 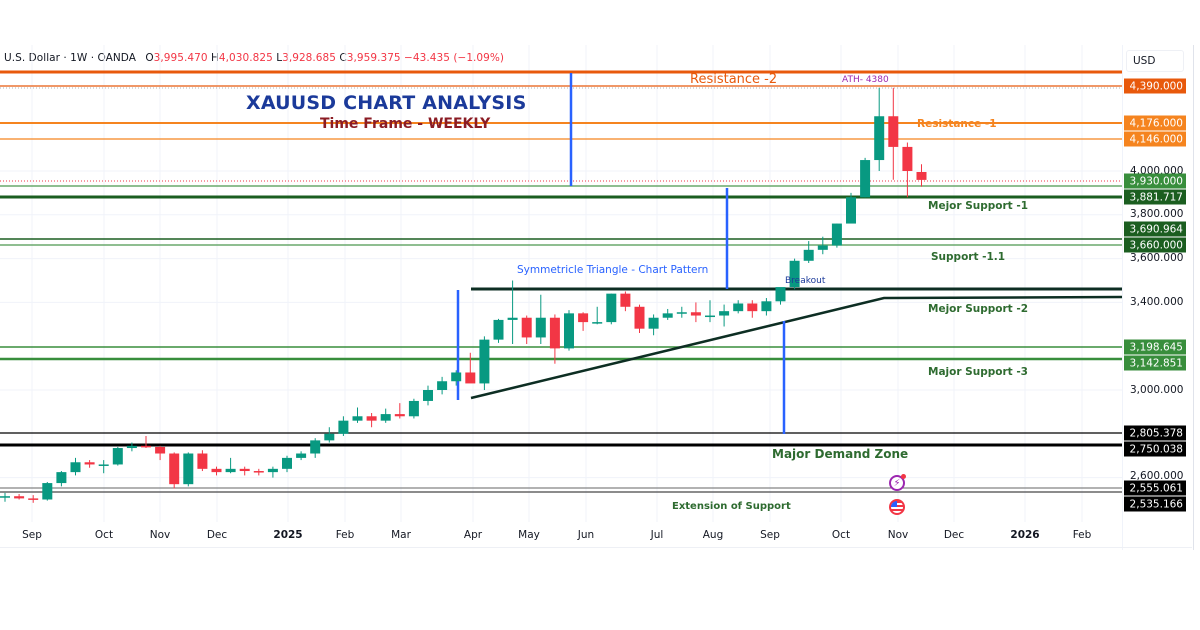 What do you see at coordinates (1155, 139) in the screenshot?
I see `price-badge-resistance-1b: 4,146.000` at bounding box center [1155, 139].